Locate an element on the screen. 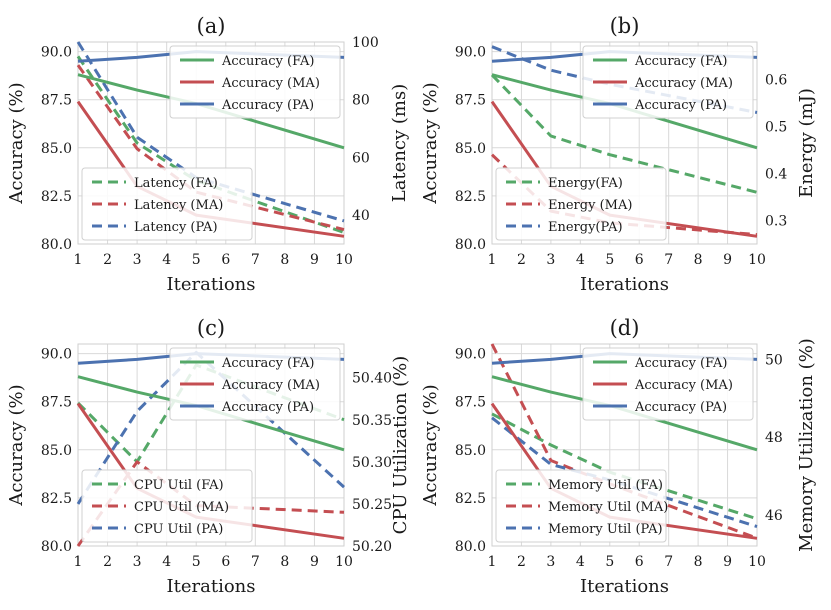 This screenshot has width=831, height=610. legend-label: Memory Util (MA) is located at coordinates (608, 507).